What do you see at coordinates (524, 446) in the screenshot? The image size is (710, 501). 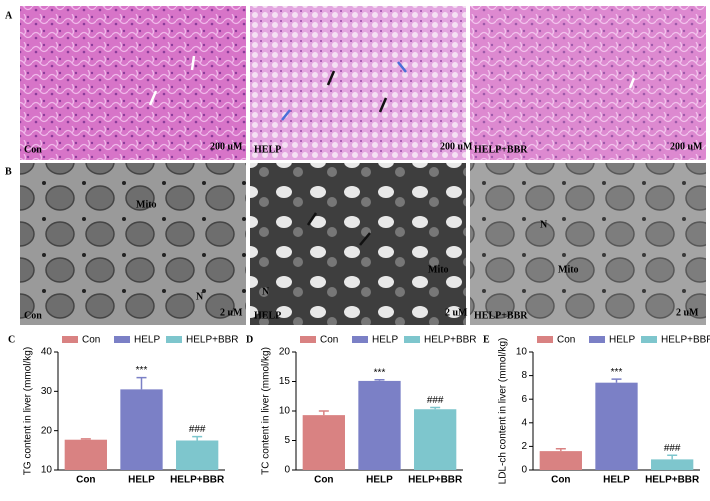 I see `y-tick-label: 2` at bounding box center [524, 446].